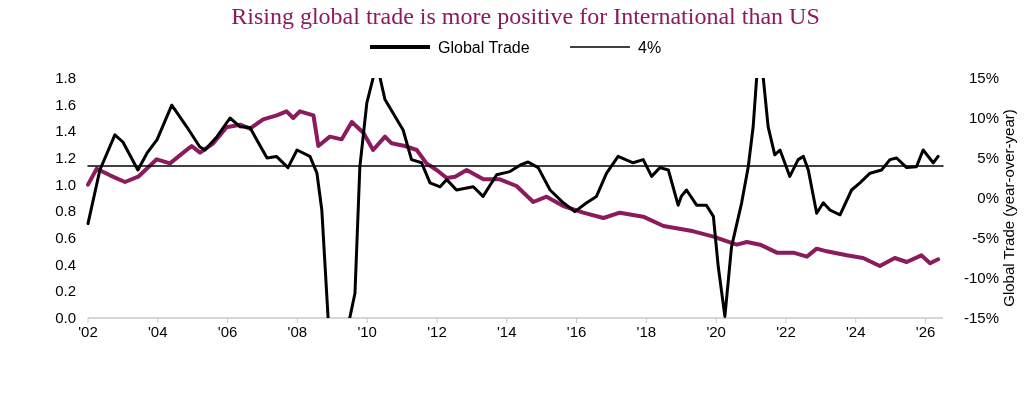  What do you see at coordinates (525, 16) in the screenshot?
I see `chart-title: Rising global trade is more positive for International than US` at bounding box center [525, 16].